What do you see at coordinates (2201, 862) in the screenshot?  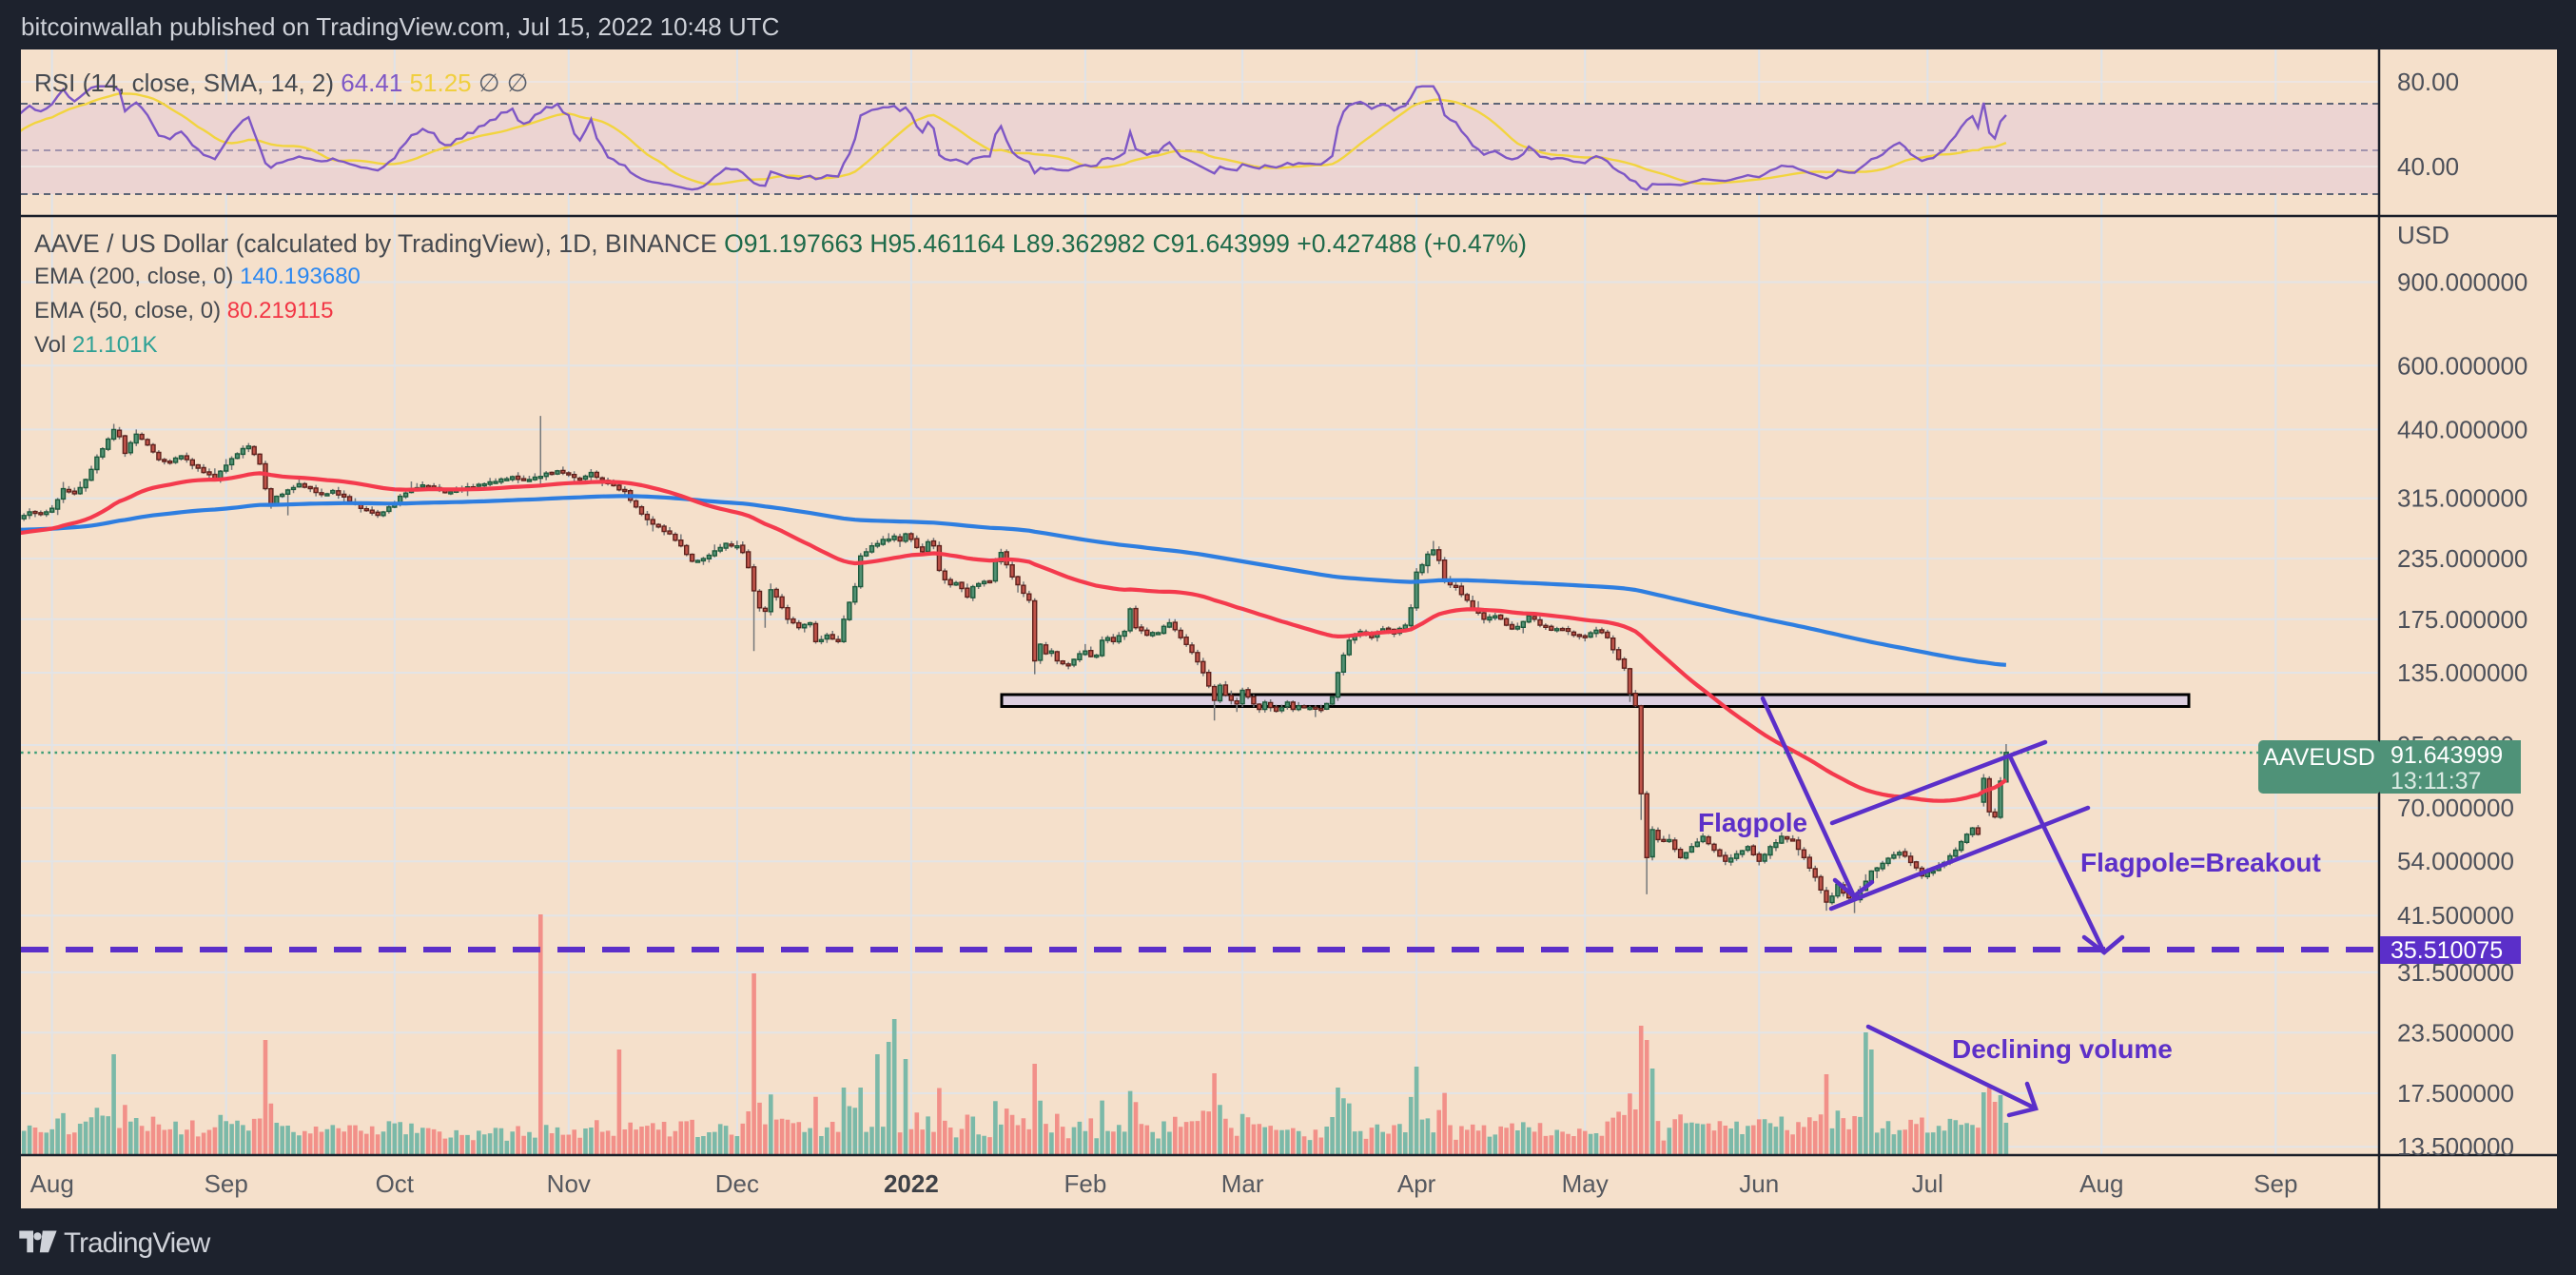 I see `svg-text: Flagpole=Breakout` at bounding box center [2201, 862].